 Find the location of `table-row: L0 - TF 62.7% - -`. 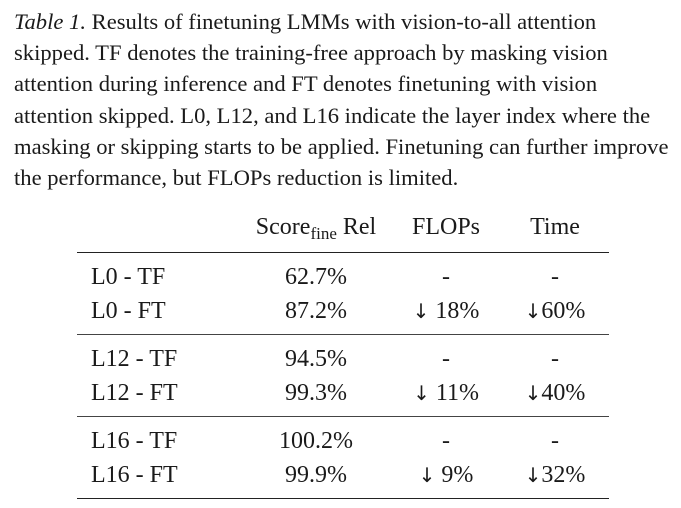

table-row: L0 - TF 62.7% - - is located at coordinates (343, 274).